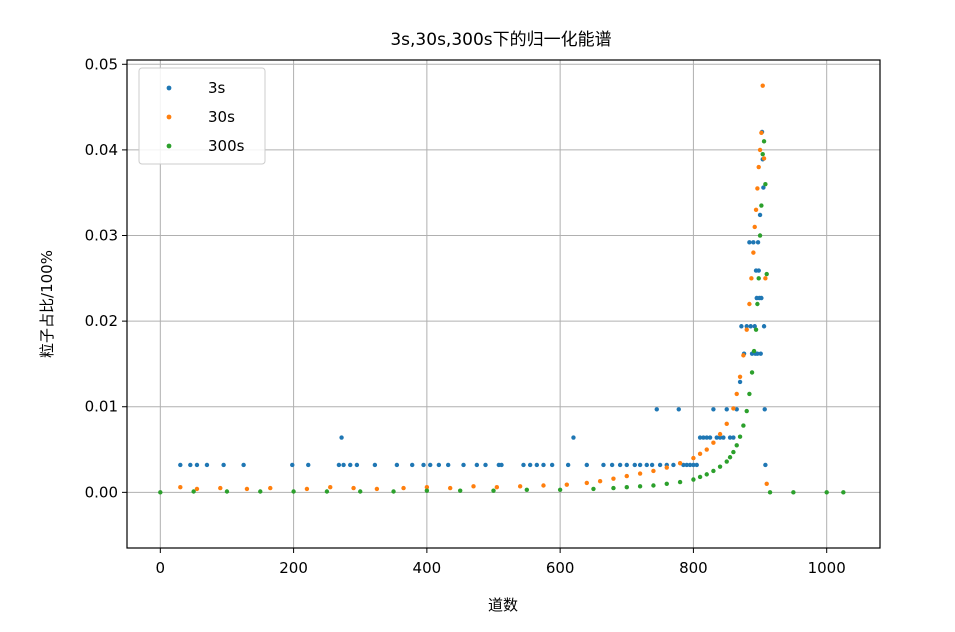 This screenshot has height=632, width=955. What do you see at coordinates (560, 568) in the screenshot?
I see `x-tick-label: 600` at bounding box center [560, 568].